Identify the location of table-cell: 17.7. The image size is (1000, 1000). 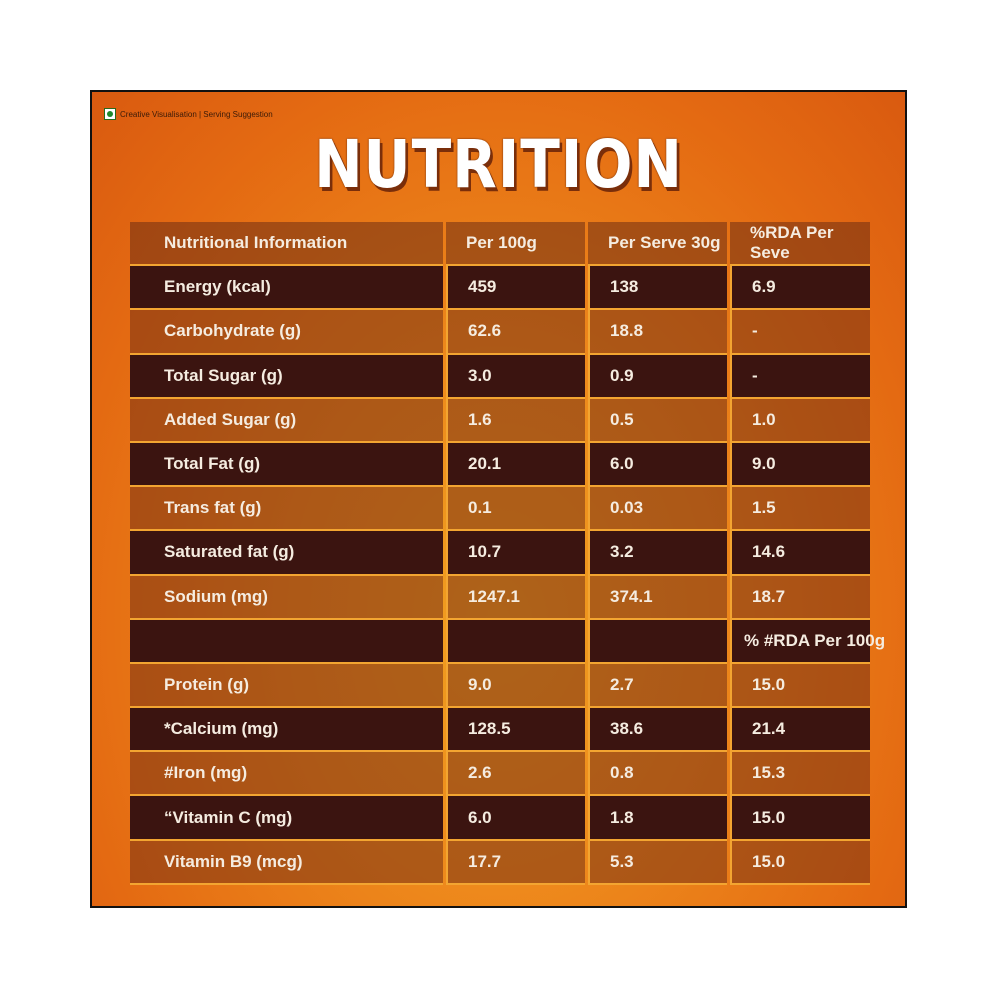
(515, 862).